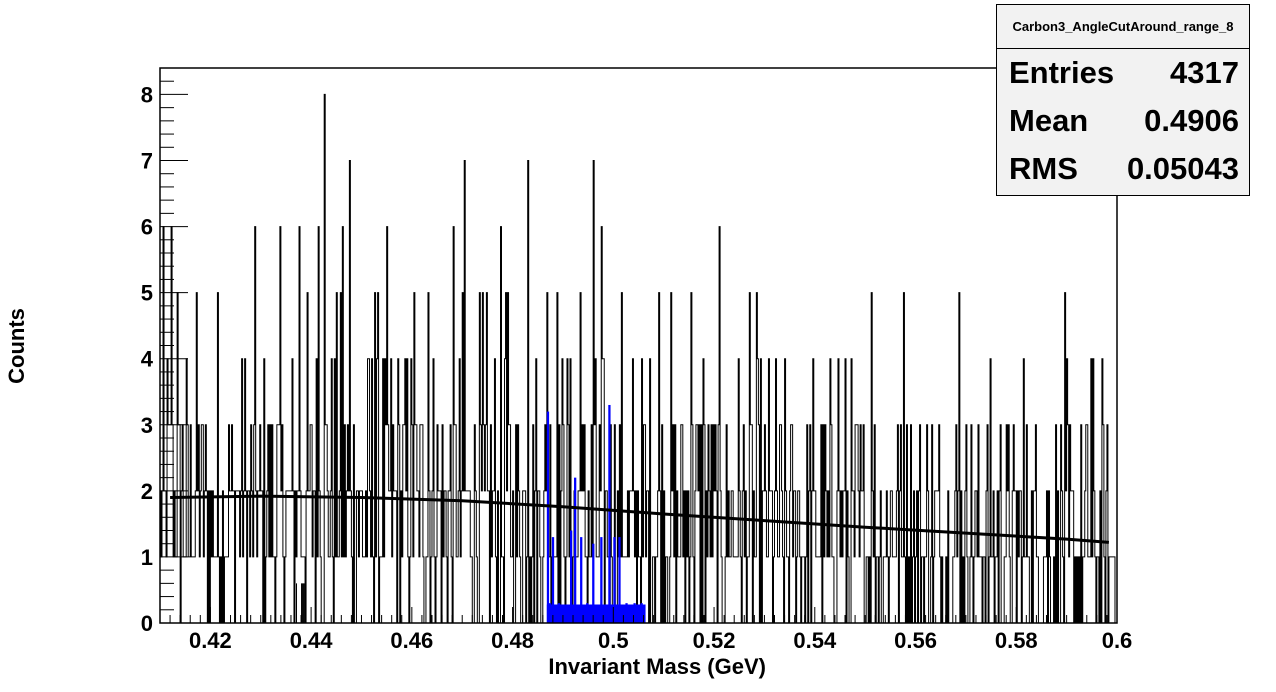 The width and height of the screenshot is (1276, 692). I want to click on histogram-name: Carbon3_AngleCutAround_range_8, so click(1123, 27).